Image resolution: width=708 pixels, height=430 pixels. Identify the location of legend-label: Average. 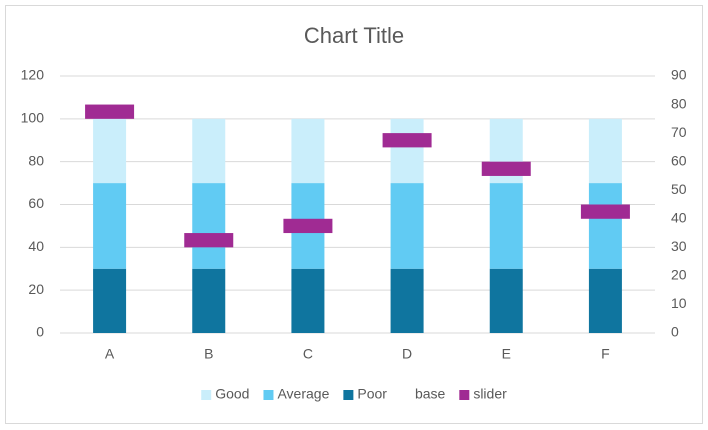
(303, 394).